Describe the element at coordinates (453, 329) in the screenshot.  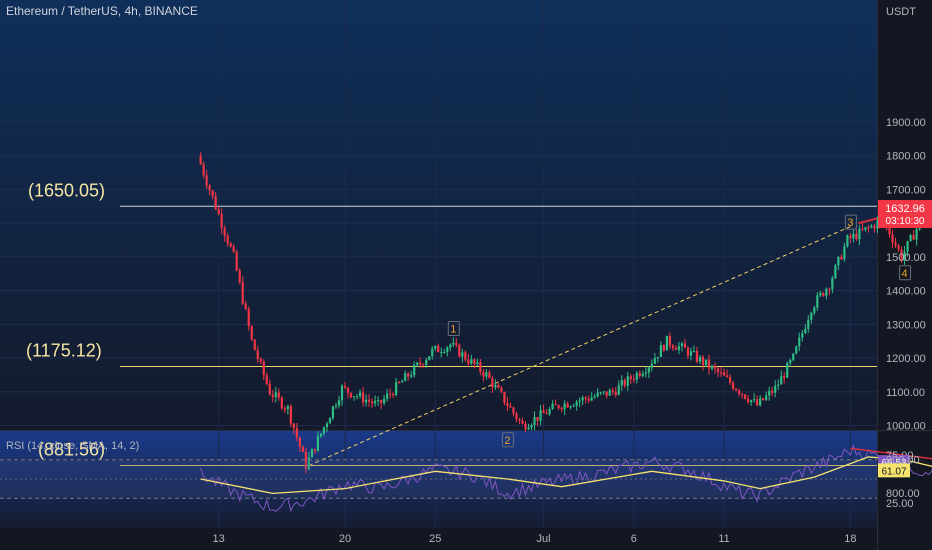
I see `wave-label: 1` at that location.